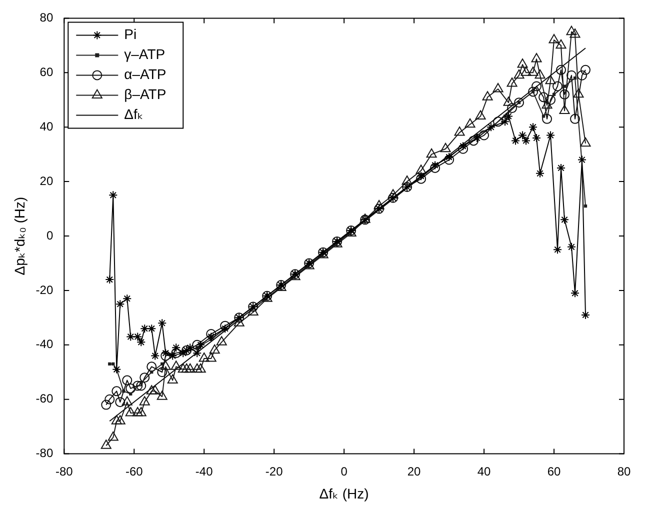  Describe the element at coordinates (47, 181) in the screenshot. I see `y-tick-label: 20` at that location.